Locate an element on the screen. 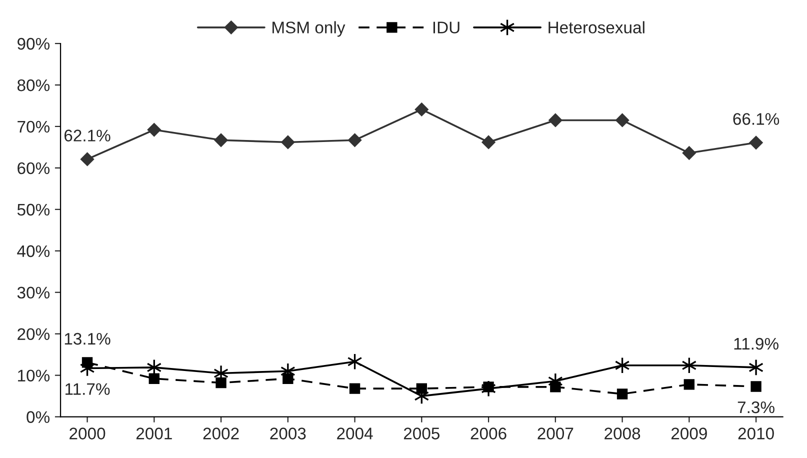  y-tick-label: 90% is located at coordinates (34, 44).